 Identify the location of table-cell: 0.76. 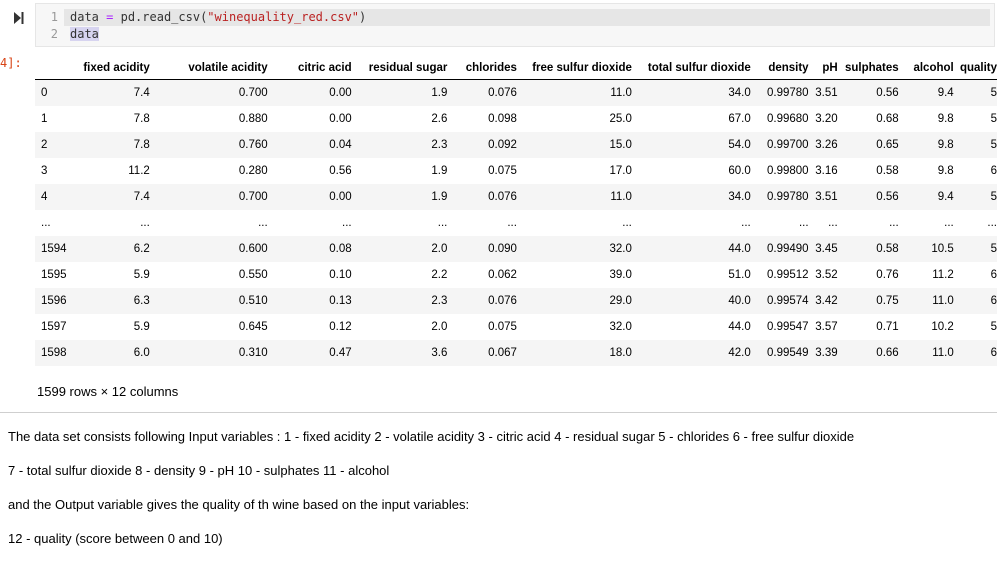
(887, 275).